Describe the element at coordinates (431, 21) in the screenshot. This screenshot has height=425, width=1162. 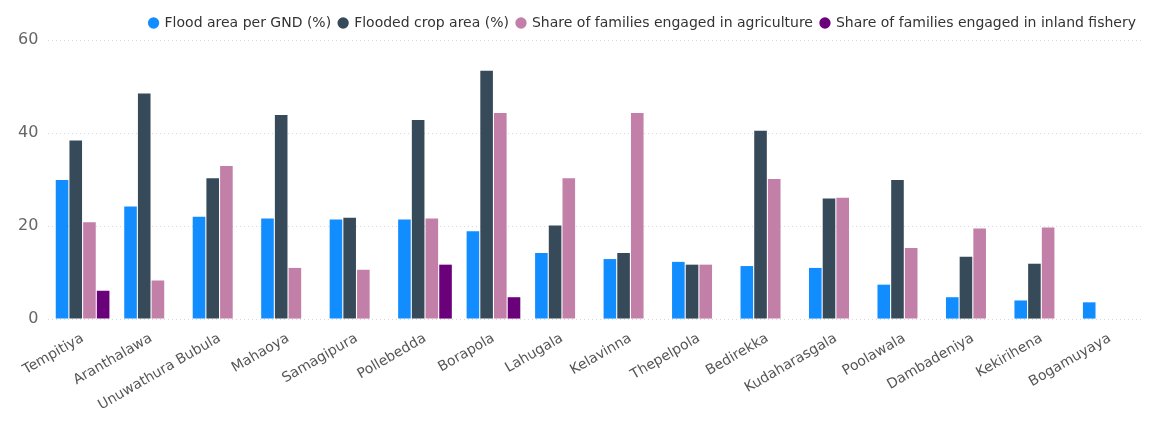
I see `legend-label: Flooded crop area (%)` at that location.